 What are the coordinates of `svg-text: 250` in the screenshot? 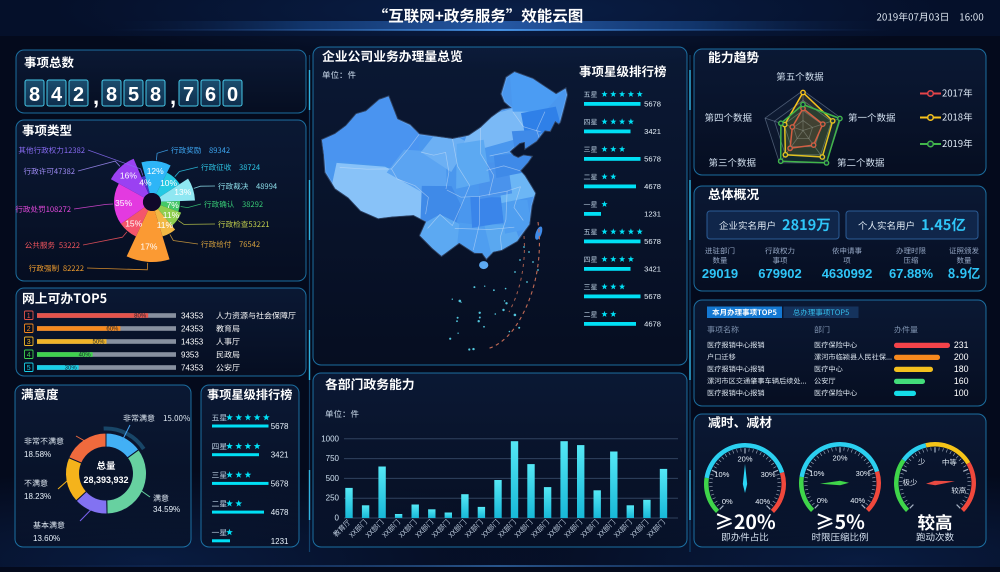 It's located at (333, 498).